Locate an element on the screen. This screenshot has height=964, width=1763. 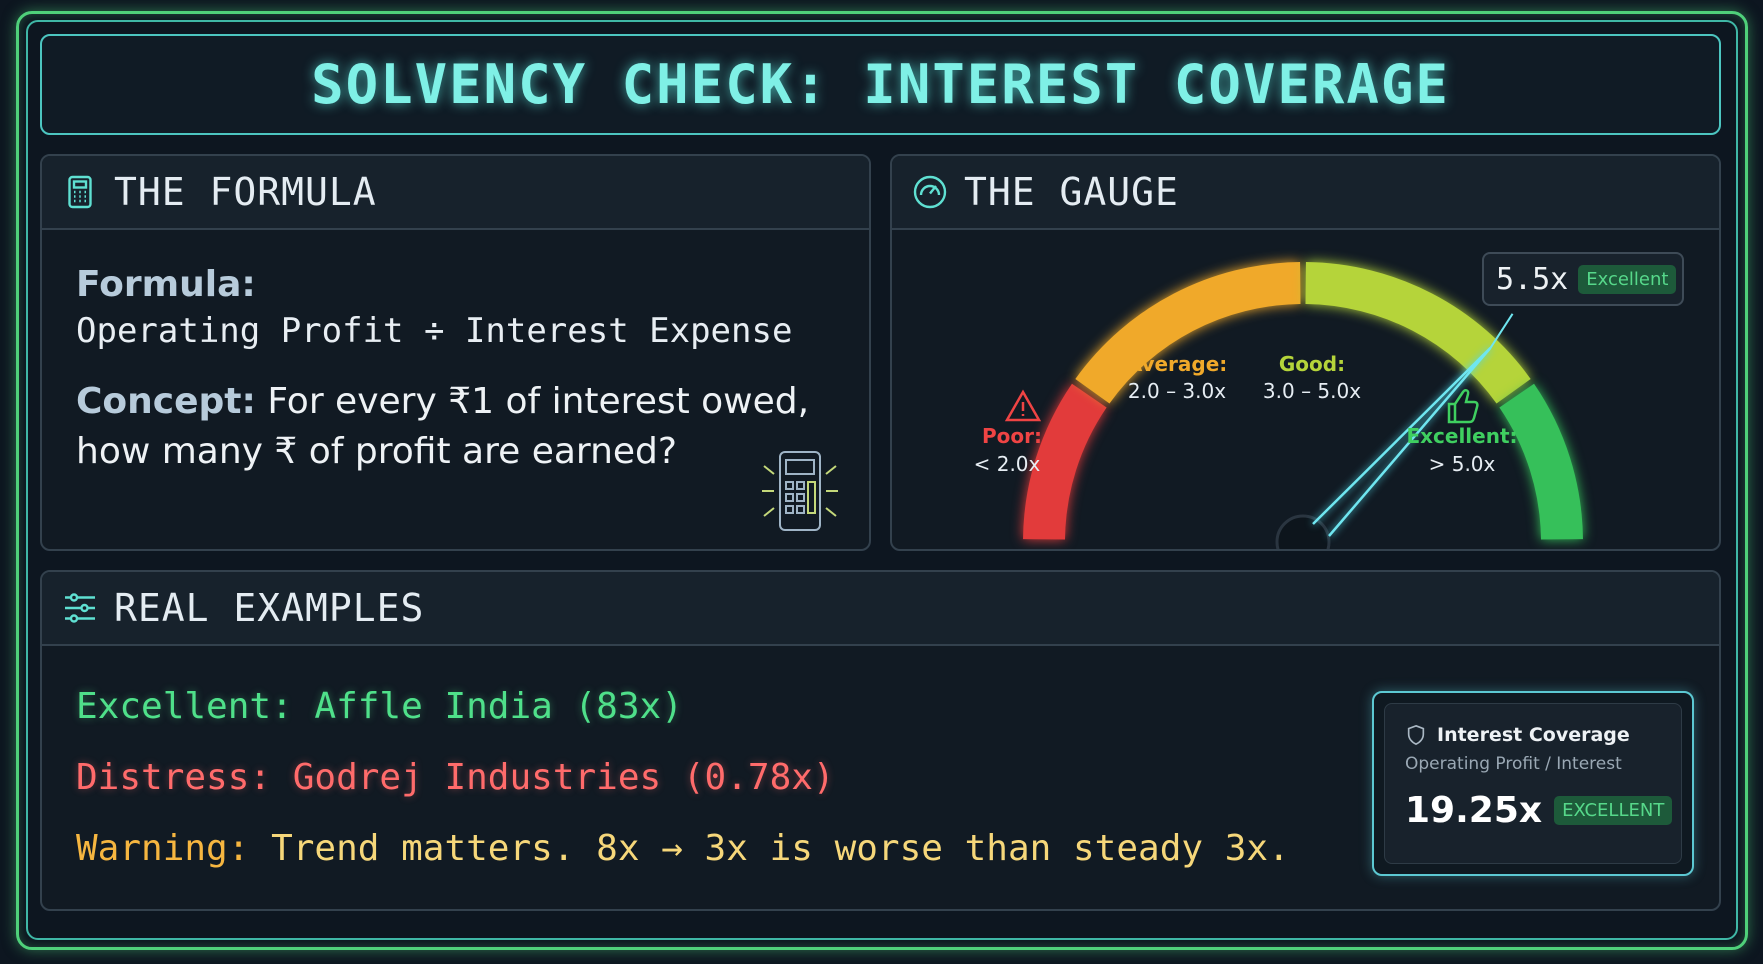
formula-panel-header: THE FORMULA is located at coordinates (455, 193).